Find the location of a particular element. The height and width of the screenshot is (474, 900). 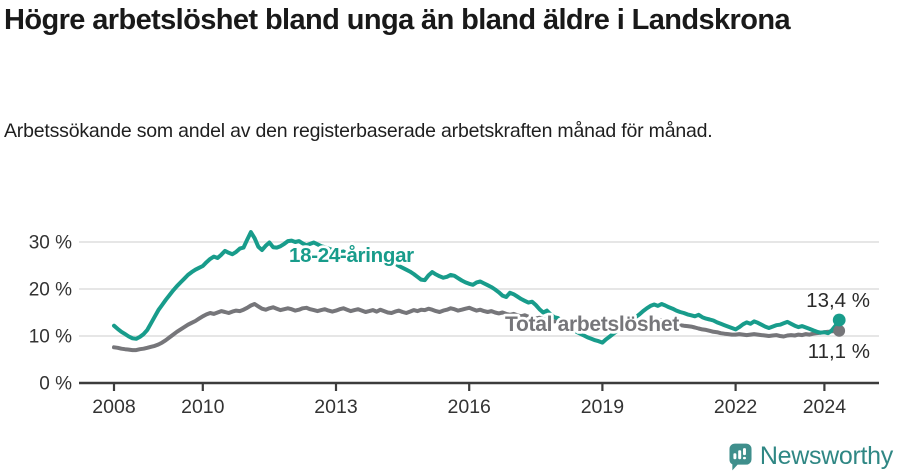

end-dot-young is located at coordinates (839, 320).